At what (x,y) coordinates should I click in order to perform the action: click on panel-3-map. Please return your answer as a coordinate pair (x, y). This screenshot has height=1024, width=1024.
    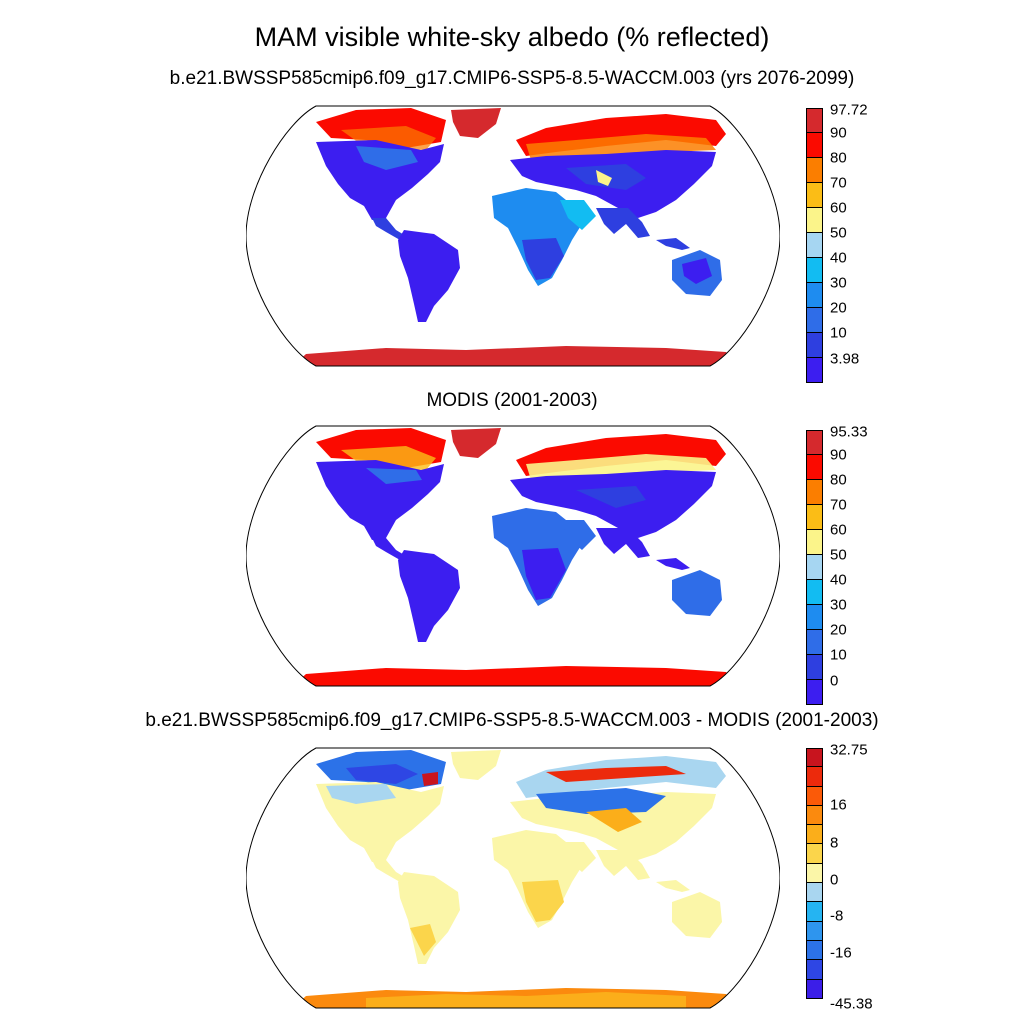
    Looking at the image, I should click on (513, 878).